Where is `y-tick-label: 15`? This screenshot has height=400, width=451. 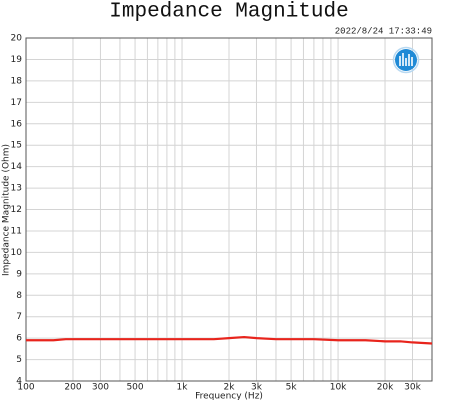
y-tick-label: 15 is located at coordinates (16, 146).